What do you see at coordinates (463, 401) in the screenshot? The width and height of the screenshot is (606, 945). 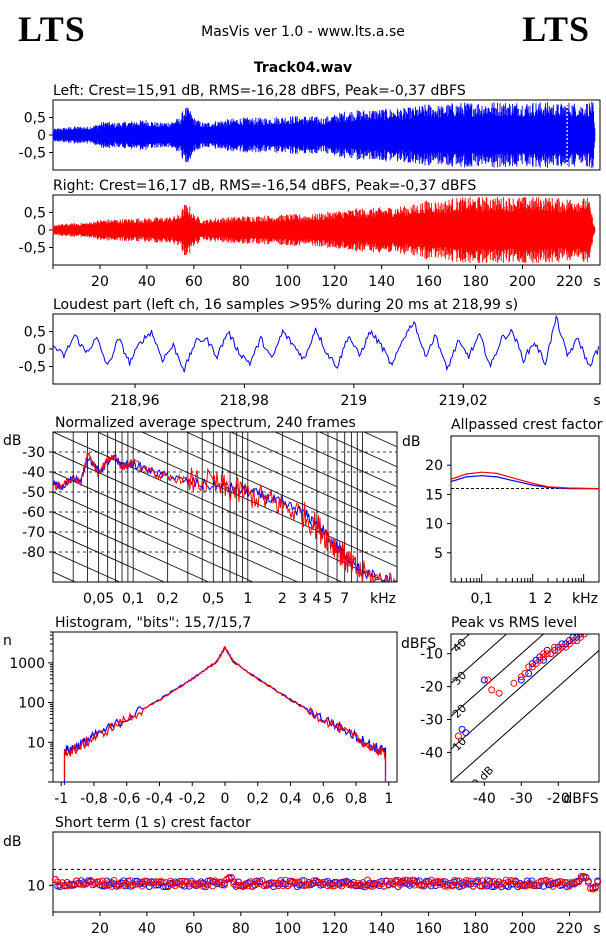 I see `x-tick-label: 219,02` at bounding box center [463, 401].